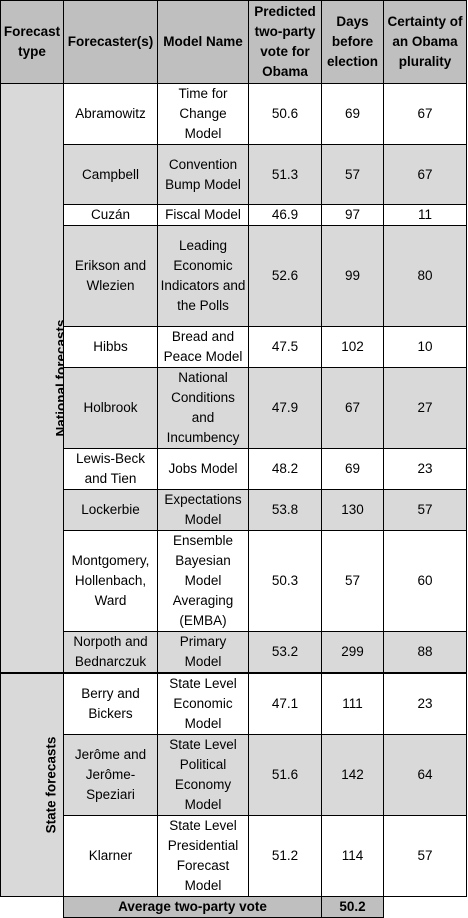 This screenshot has height=918, width=468. Describe the element at coordinates (110, 347) in the screenshot. I see `forecaster-cell: Hibbs` at that location.